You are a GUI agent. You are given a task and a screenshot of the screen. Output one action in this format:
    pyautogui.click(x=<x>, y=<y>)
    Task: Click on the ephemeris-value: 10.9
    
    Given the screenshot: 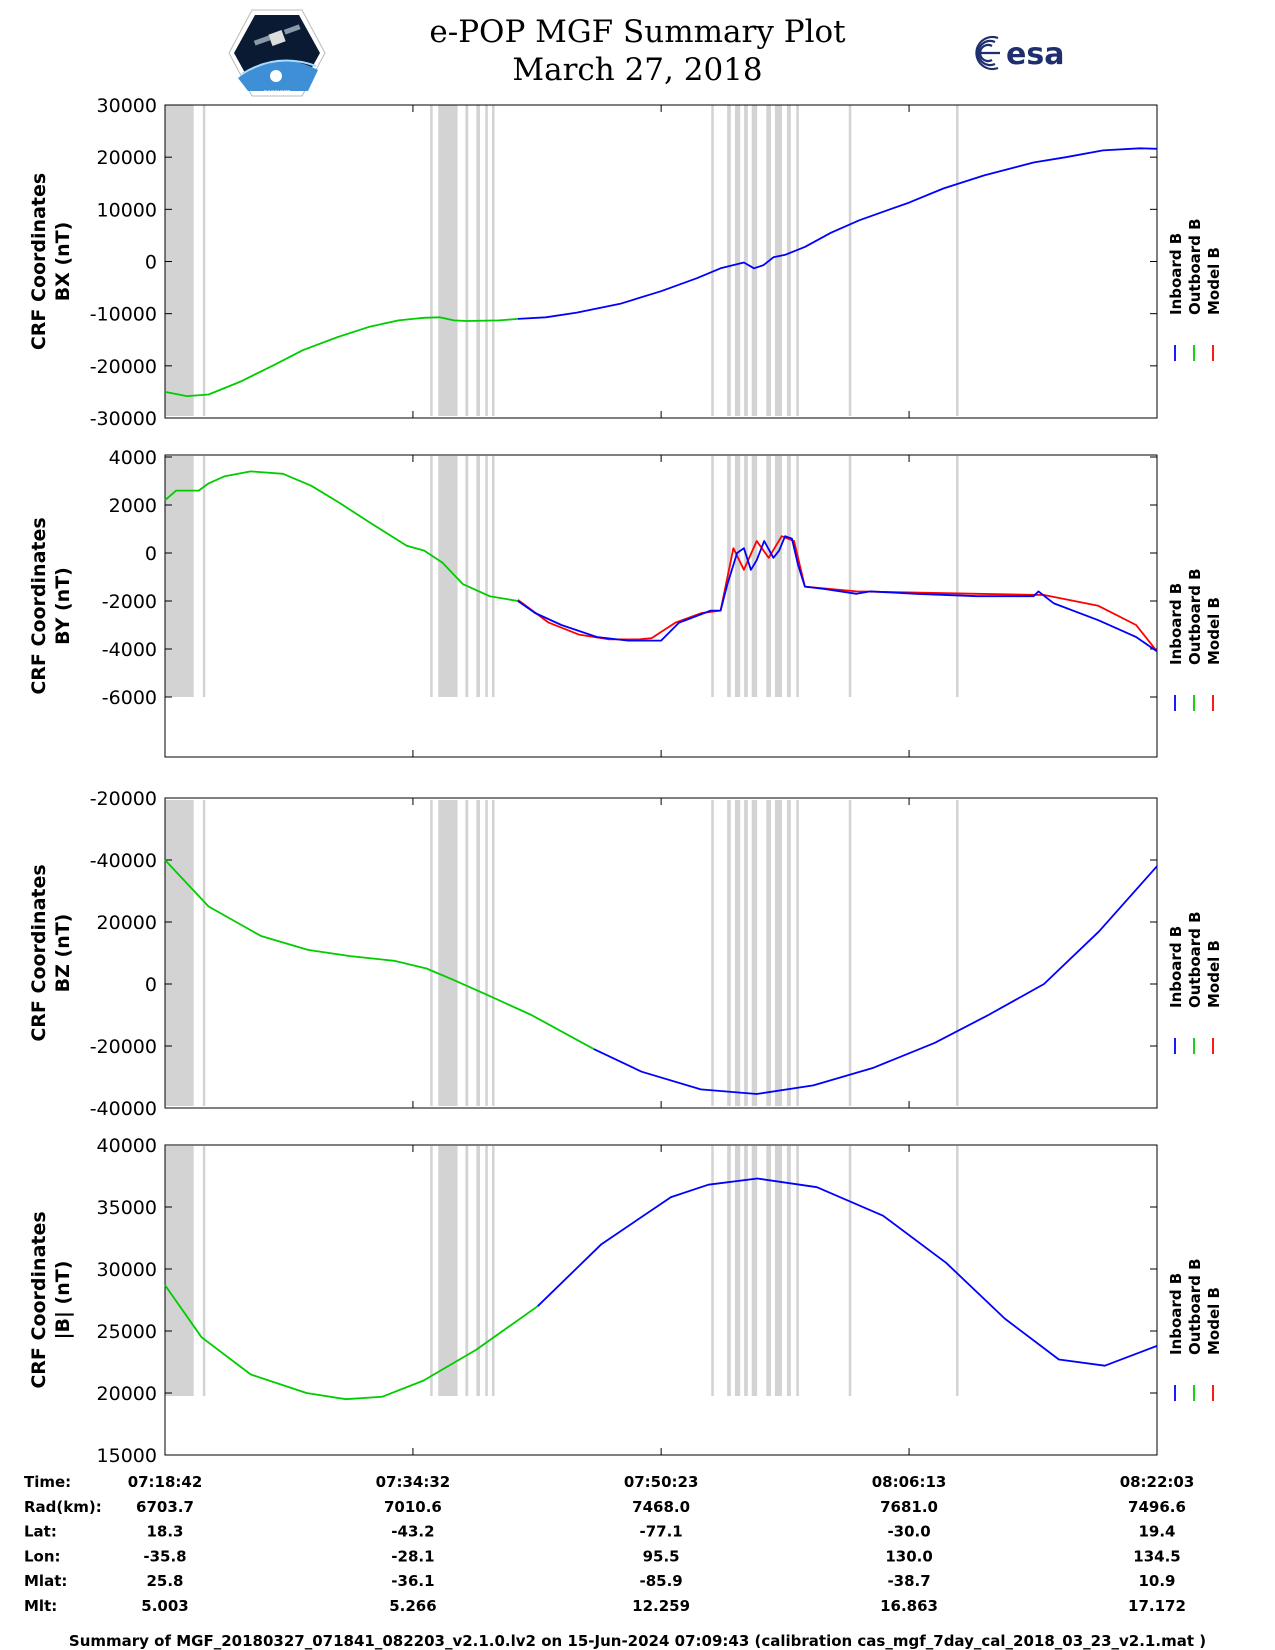 What is the action you would take?
    pyautogui.click(x=1156, y=1581)
    